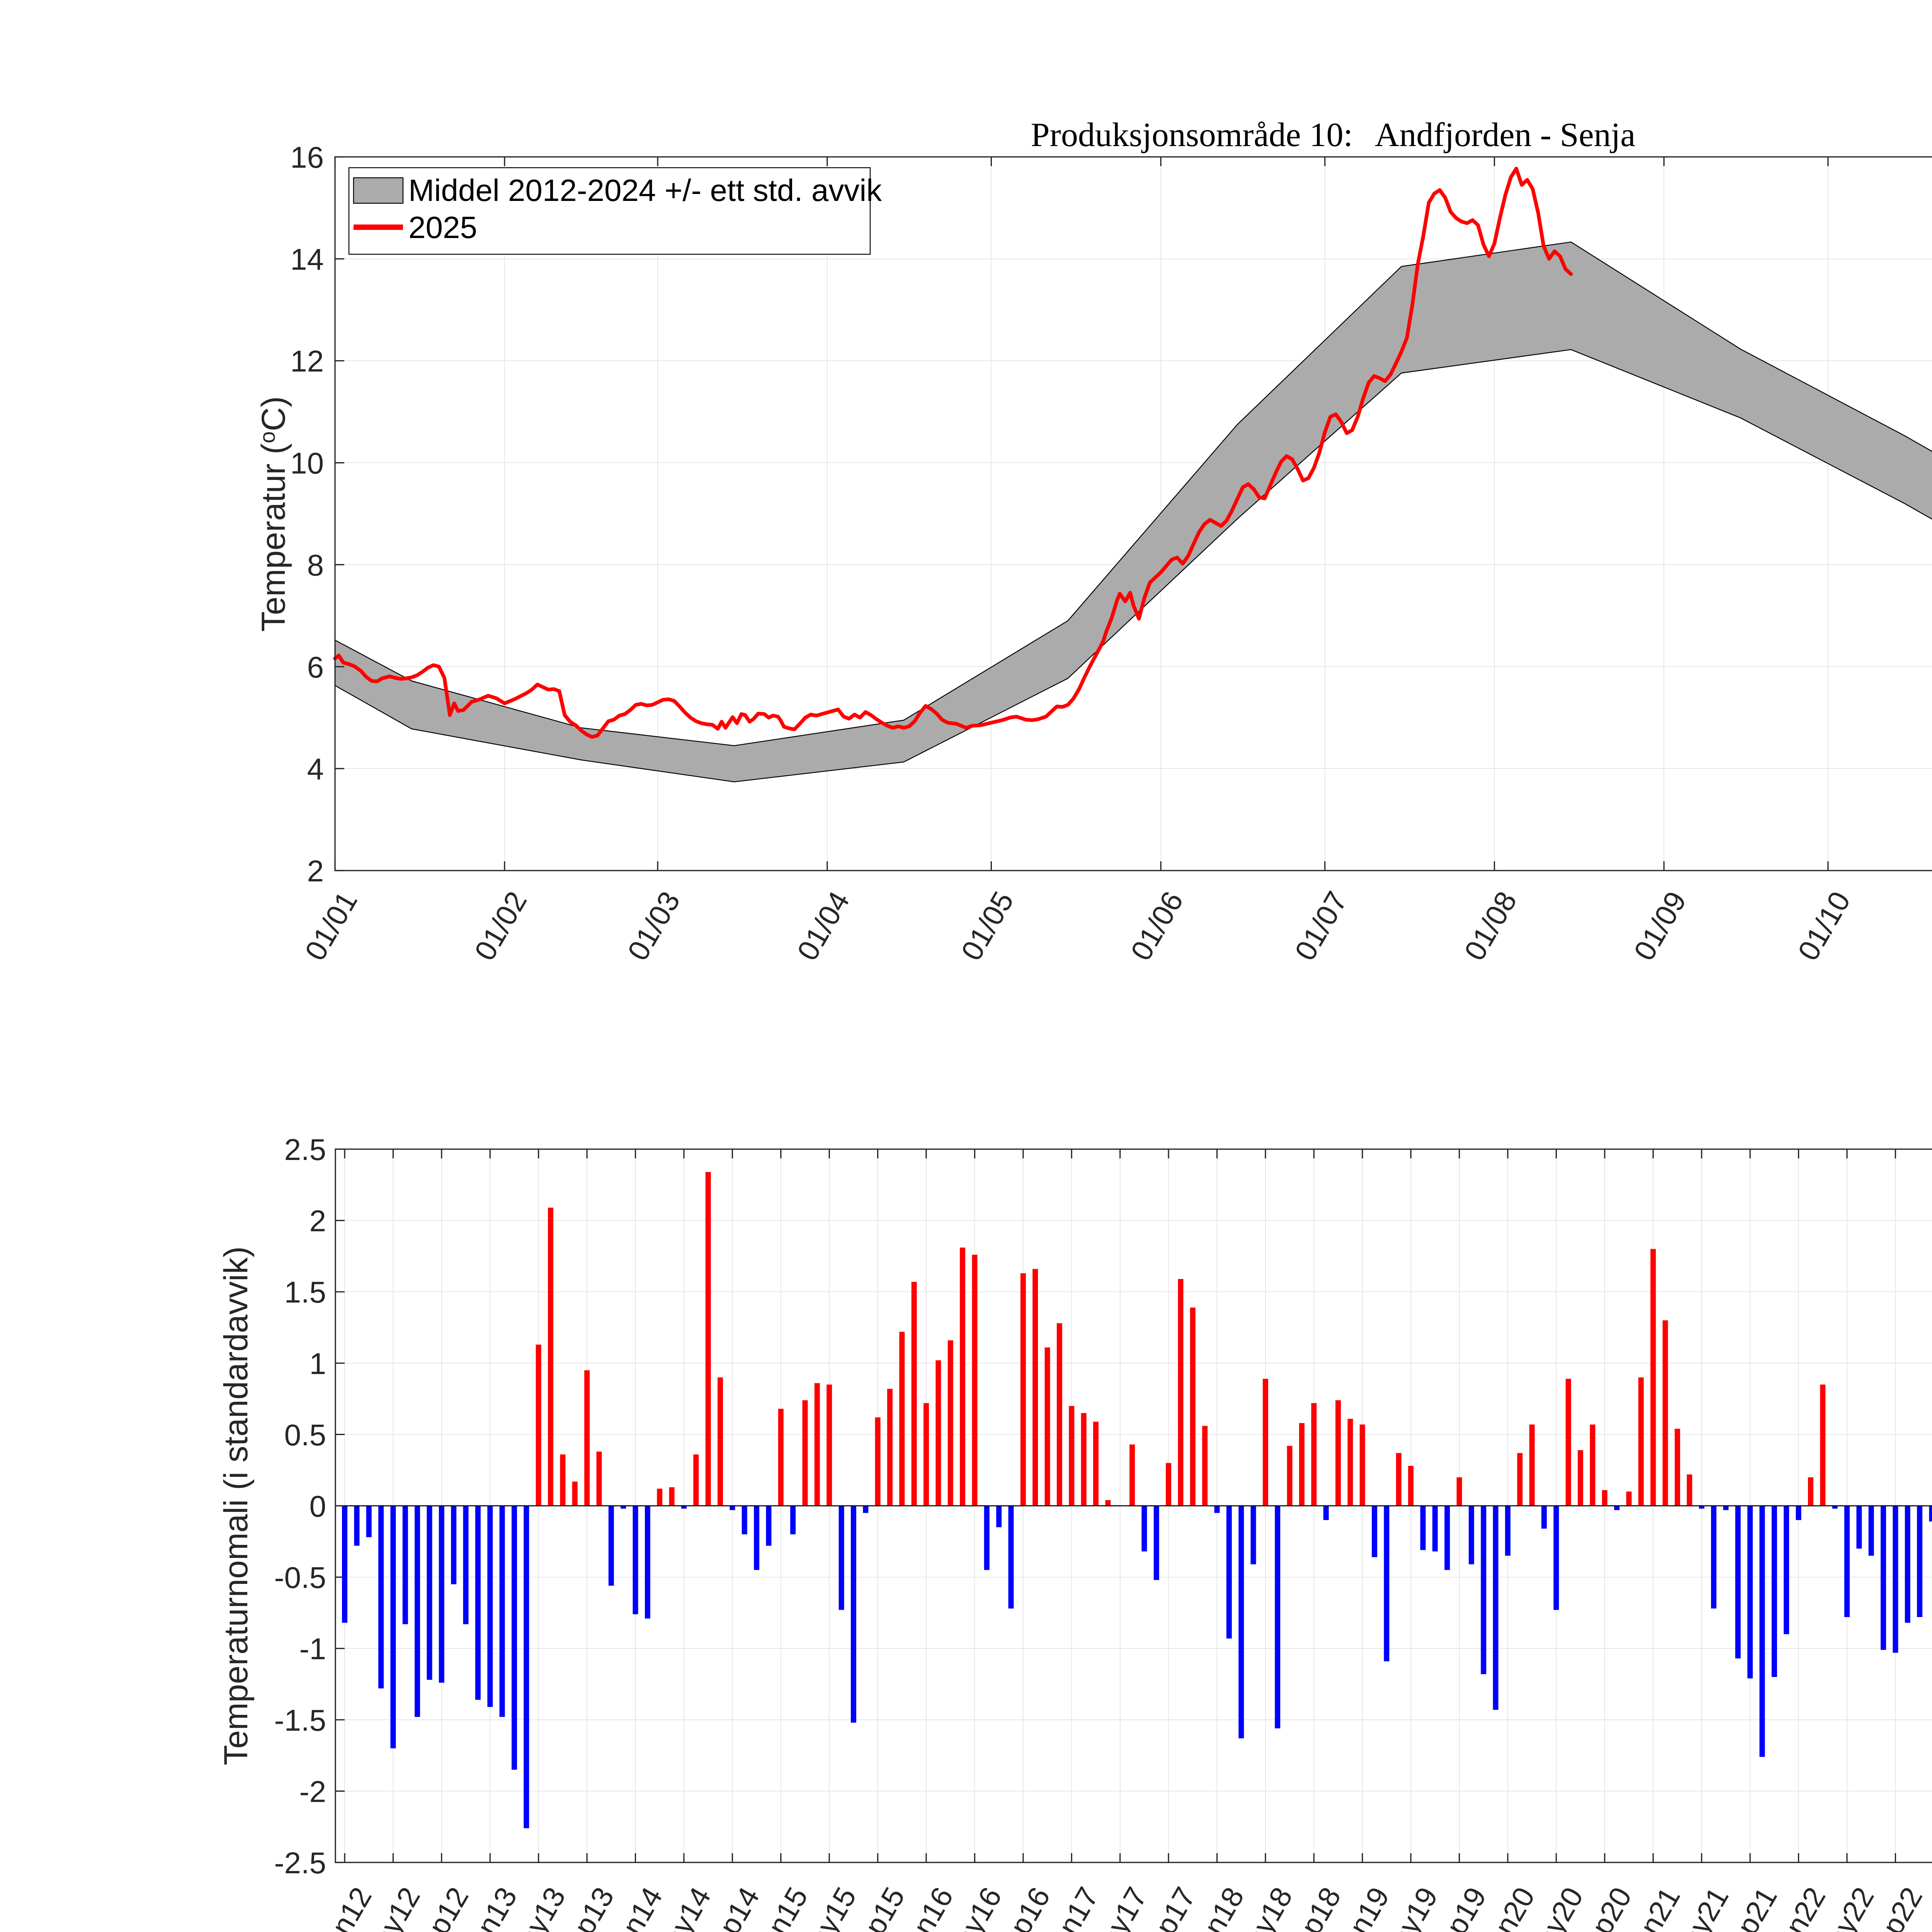 This screenshot has width=1932, height=1932. What do you see at coordinates (645, 190) in the screenshot?
I see `svg-text:Middel 2012-2024 +/- ett std.: Middel 2012-2024 +/- ett std. avvik` at bounding box center [645, 190].